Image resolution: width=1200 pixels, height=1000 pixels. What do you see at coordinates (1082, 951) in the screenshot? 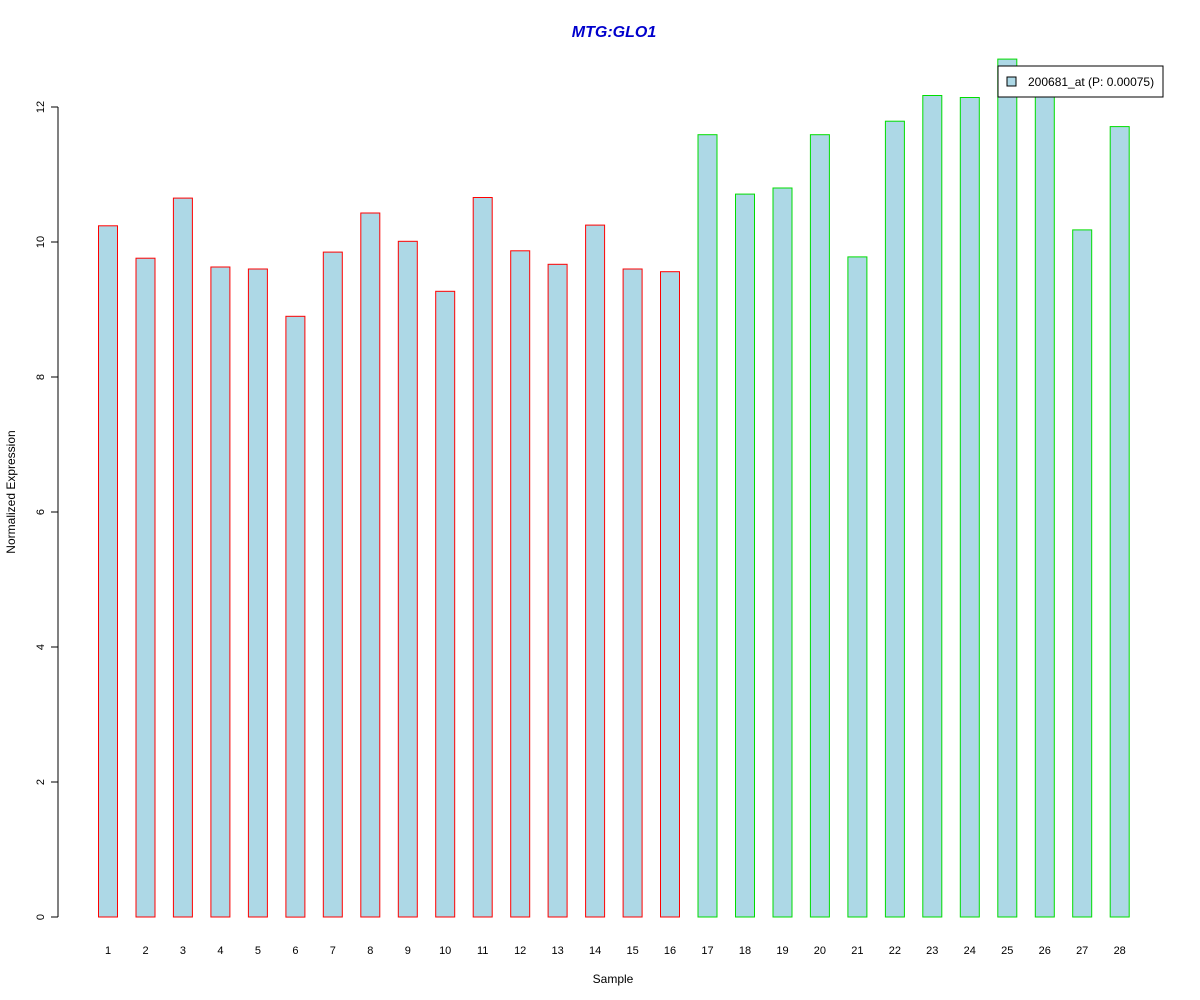
I see `x-tick-label: 27` at bounding box center [1082, 951].